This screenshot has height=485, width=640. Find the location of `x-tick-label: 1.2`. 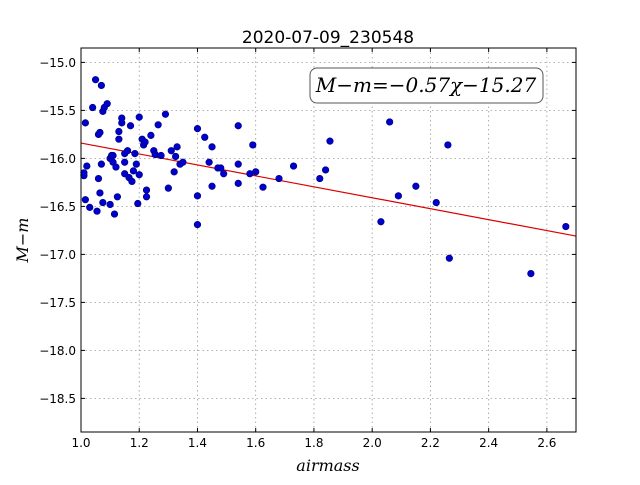

x-tick-label: 1.2 is located at coordinates (139, 443).